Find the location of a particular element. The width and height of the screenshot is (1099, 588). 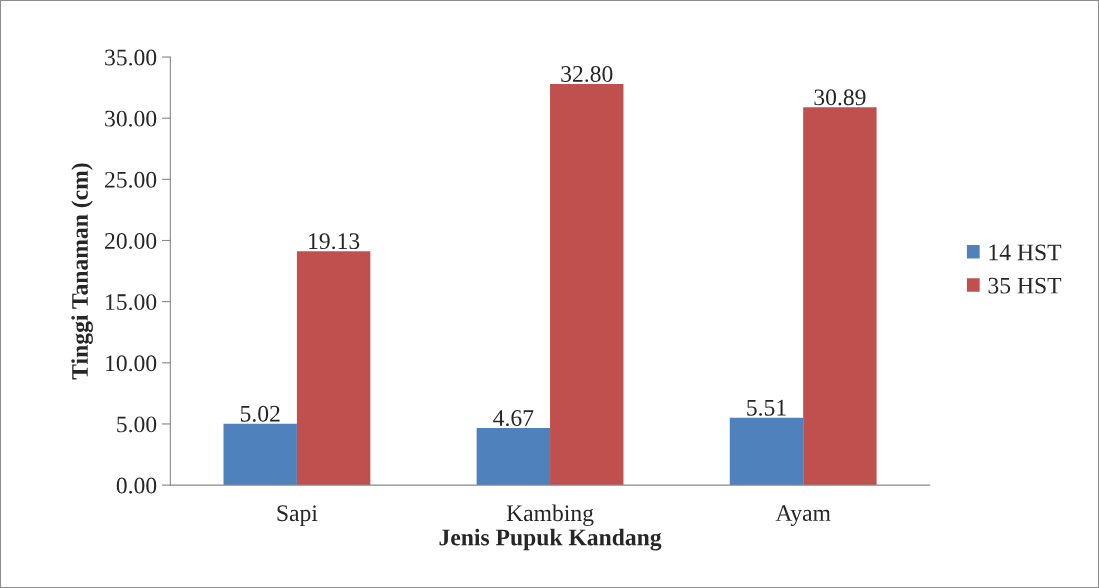

x-tick-label: Ayam is located at coordinates (803, 515).